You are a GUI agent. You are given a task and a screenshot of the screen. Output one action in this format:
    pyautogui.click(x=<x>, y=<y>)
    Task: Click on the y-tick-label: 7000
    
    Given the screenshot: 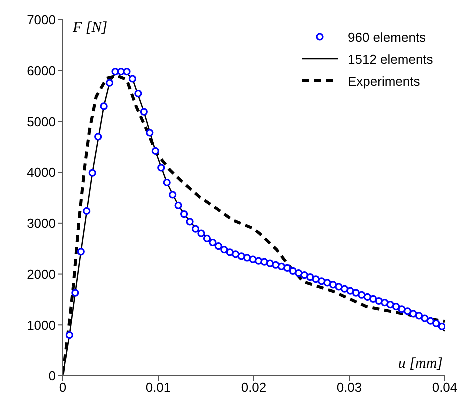 What is the action you would take?
    pyautogui.click(x=41, y=20)
    